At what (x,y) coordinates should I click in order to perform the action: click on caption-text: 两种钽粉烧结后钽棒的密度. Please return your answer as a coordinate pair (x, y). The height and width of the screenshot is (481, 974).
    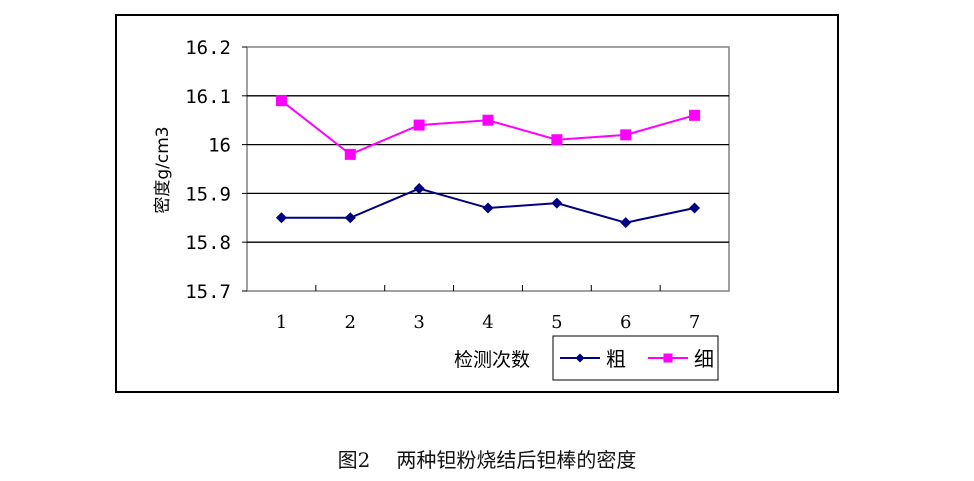
    Looking at the image, I should click on (516, 460).